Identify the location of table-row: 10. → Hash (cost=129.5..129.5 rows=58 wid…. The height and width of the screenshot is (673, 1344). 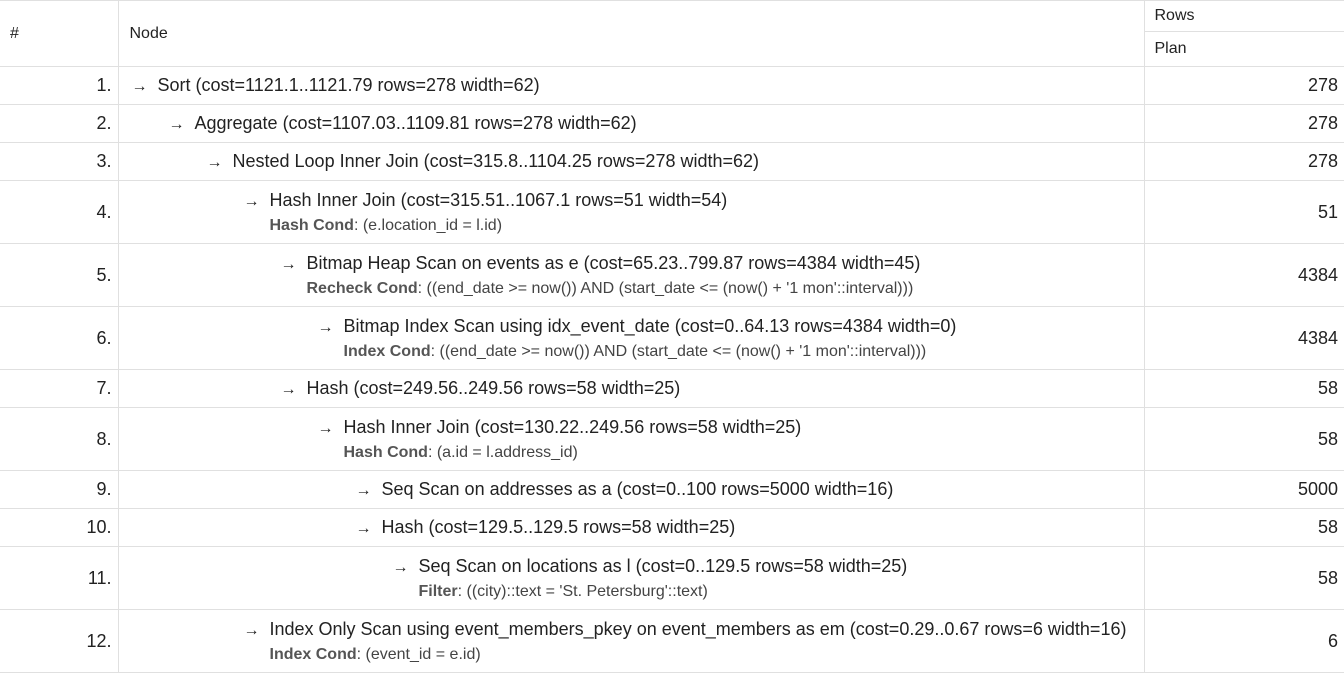
(672, 527).